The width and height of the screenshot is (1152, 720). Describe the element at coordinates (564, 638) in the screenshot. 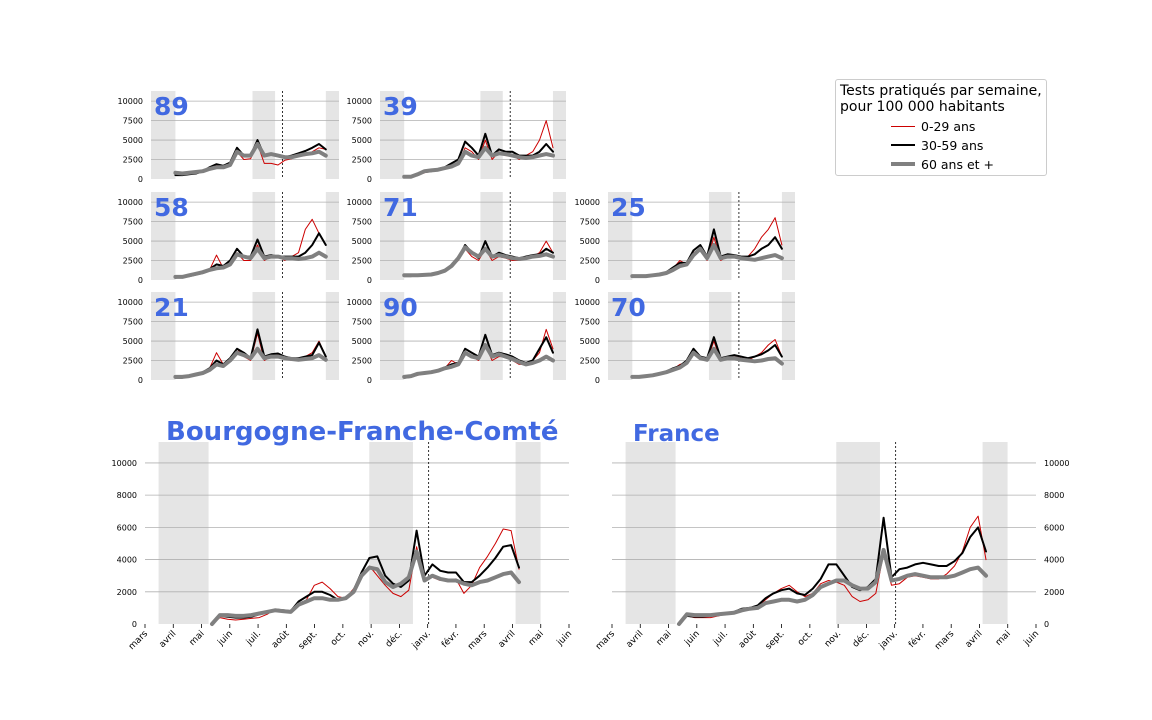

I see `x-tick-label-15: juin` at that location.